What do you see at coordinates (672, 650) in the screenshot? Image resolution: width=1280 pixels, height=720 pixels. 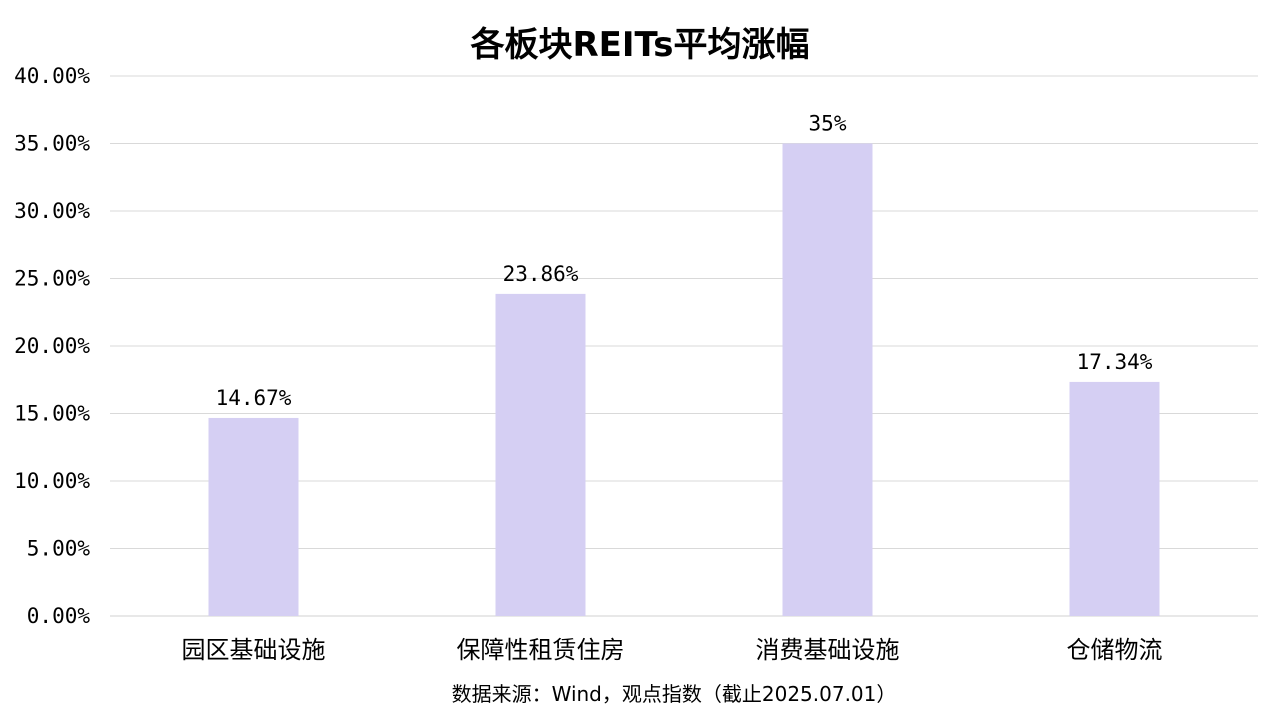 I see `x-axis-category-labels: 园区基础设施 保障性租赁住房 消费基础设施 仓储物流` at bounding box center [672, 650].